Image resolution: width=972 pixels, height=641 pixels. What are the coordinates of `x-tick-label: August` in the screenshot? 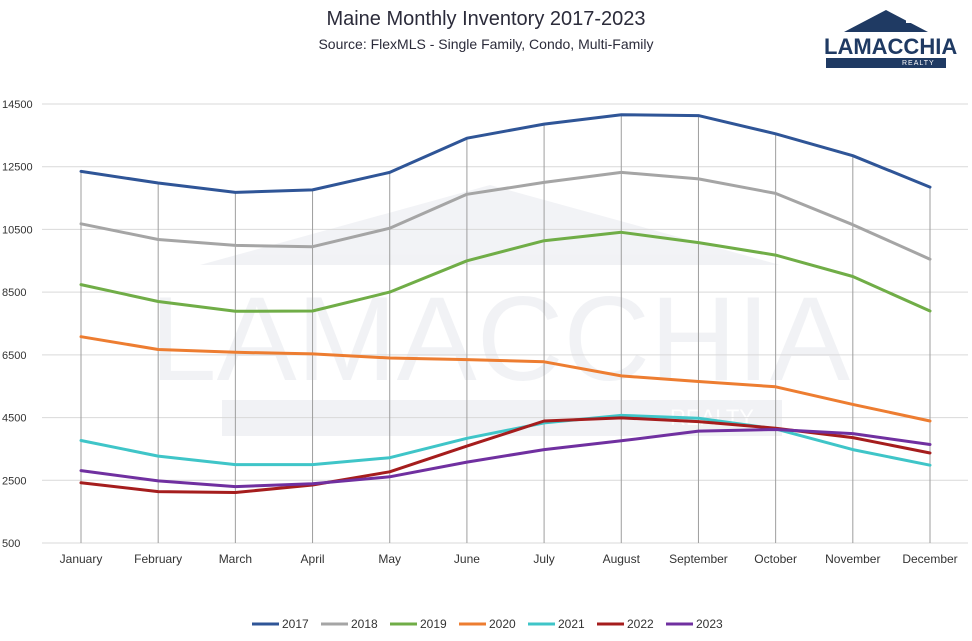 It's located at (622, 559).